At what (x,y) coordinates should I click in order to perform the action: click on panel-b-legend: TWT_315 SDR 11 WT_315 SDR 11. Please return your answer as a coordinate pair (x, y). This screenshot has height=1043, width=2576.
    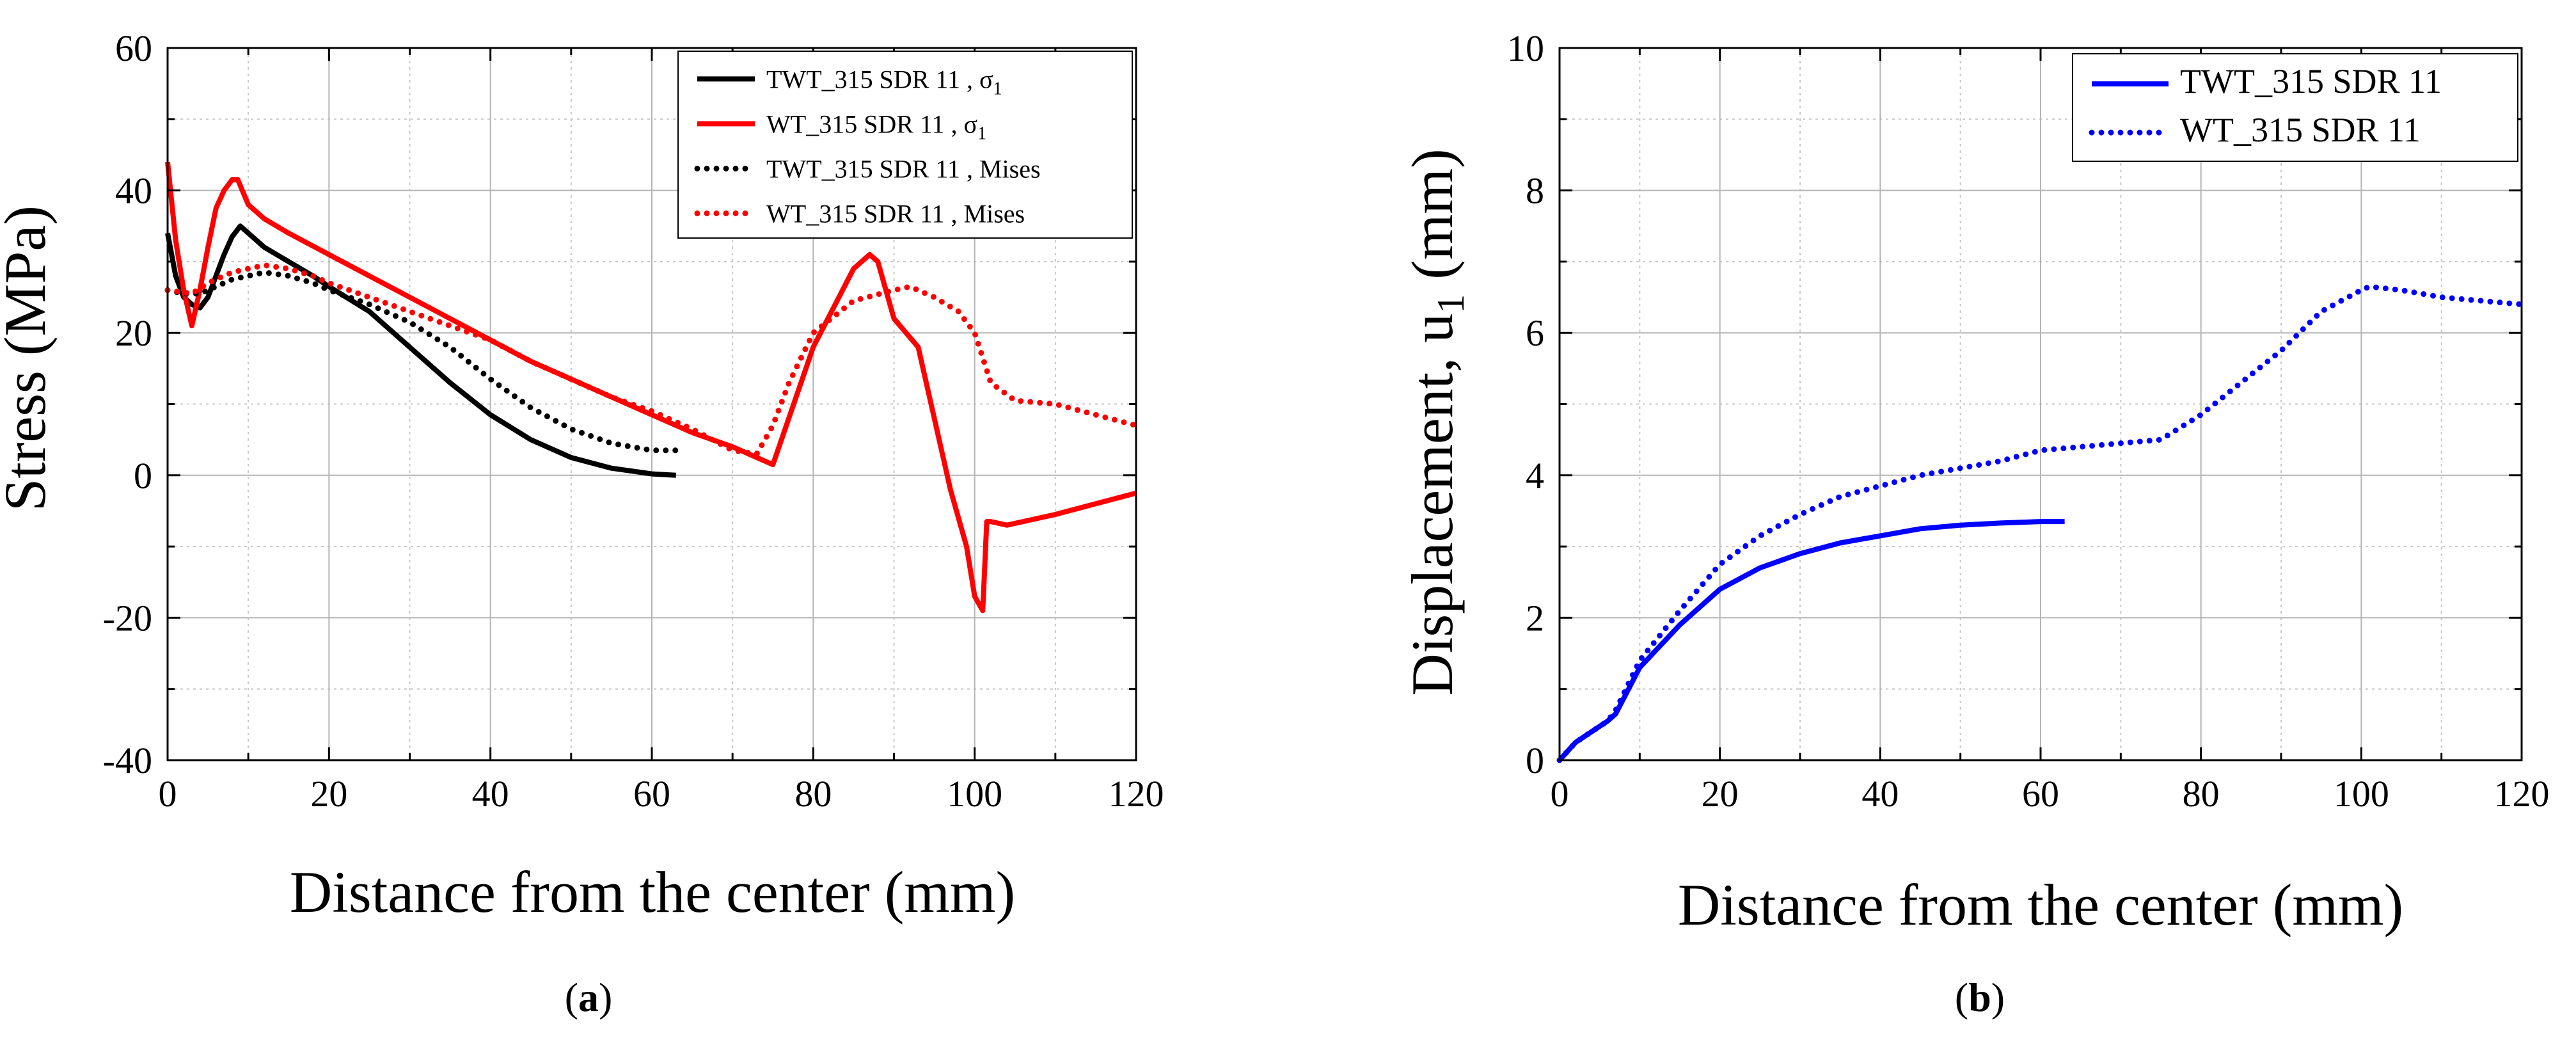
    Looking at the image, I should click on (2295, 107).